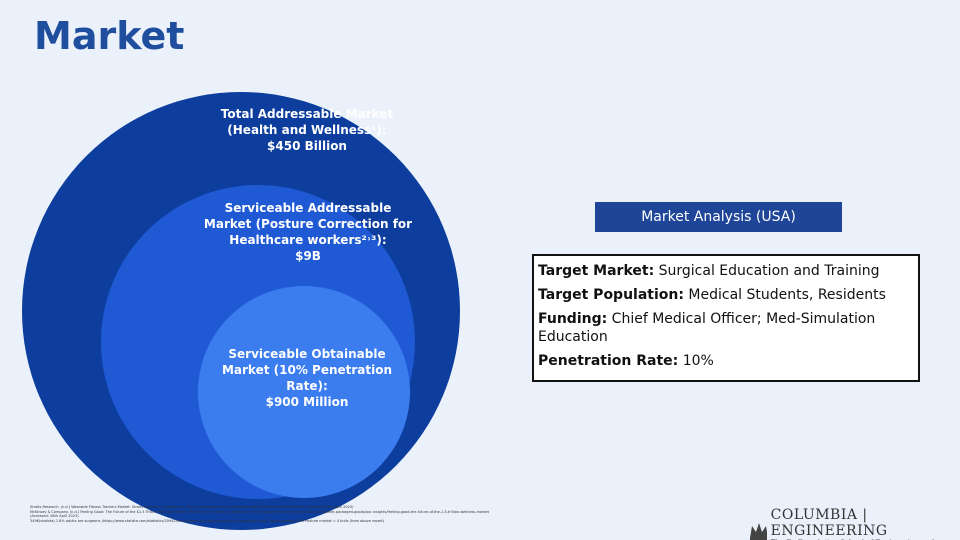  I want to click on item-value: Surgical Education and Training, so click(769, 271).